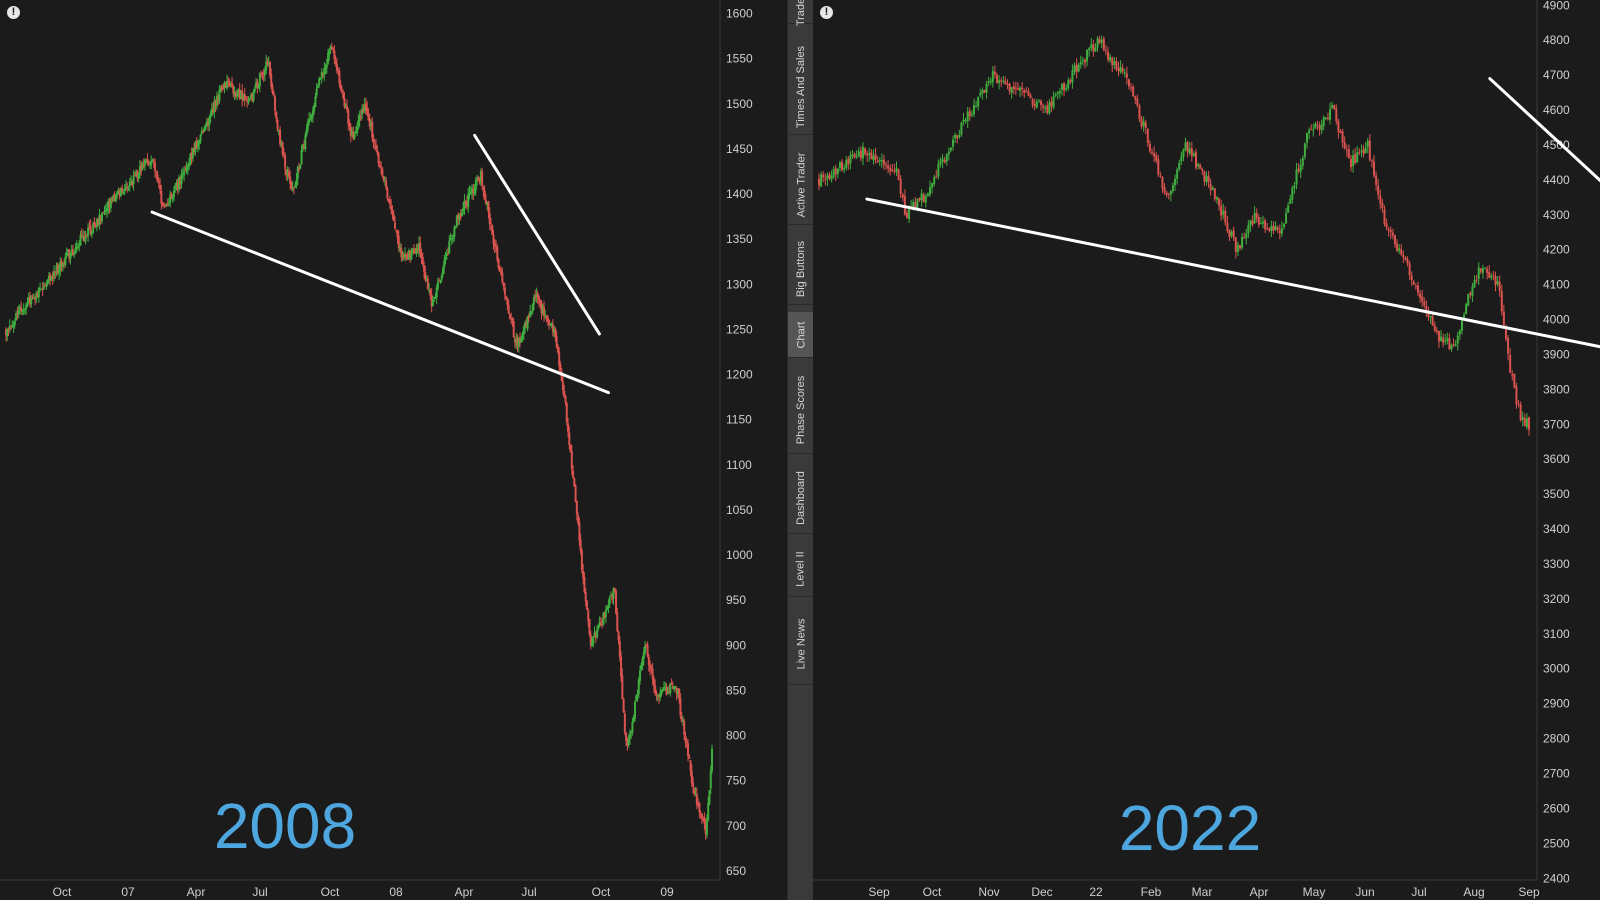  What do you see at coordinates (739, 194) in the screenshot?
I see `y-tick-label: 1400` at bounding box center [739, 194].